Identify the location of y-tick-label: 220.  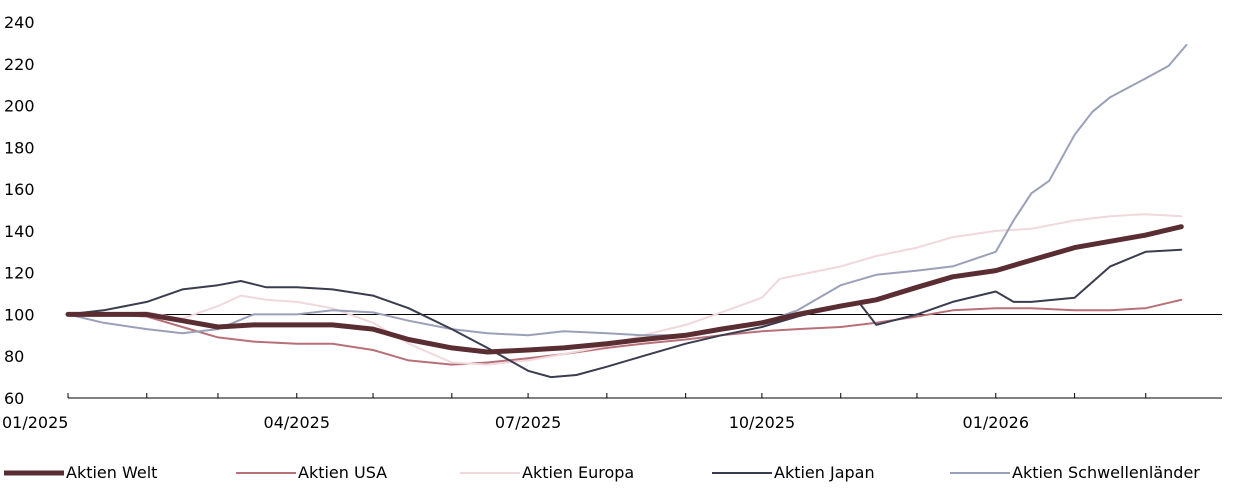
(19, 64).